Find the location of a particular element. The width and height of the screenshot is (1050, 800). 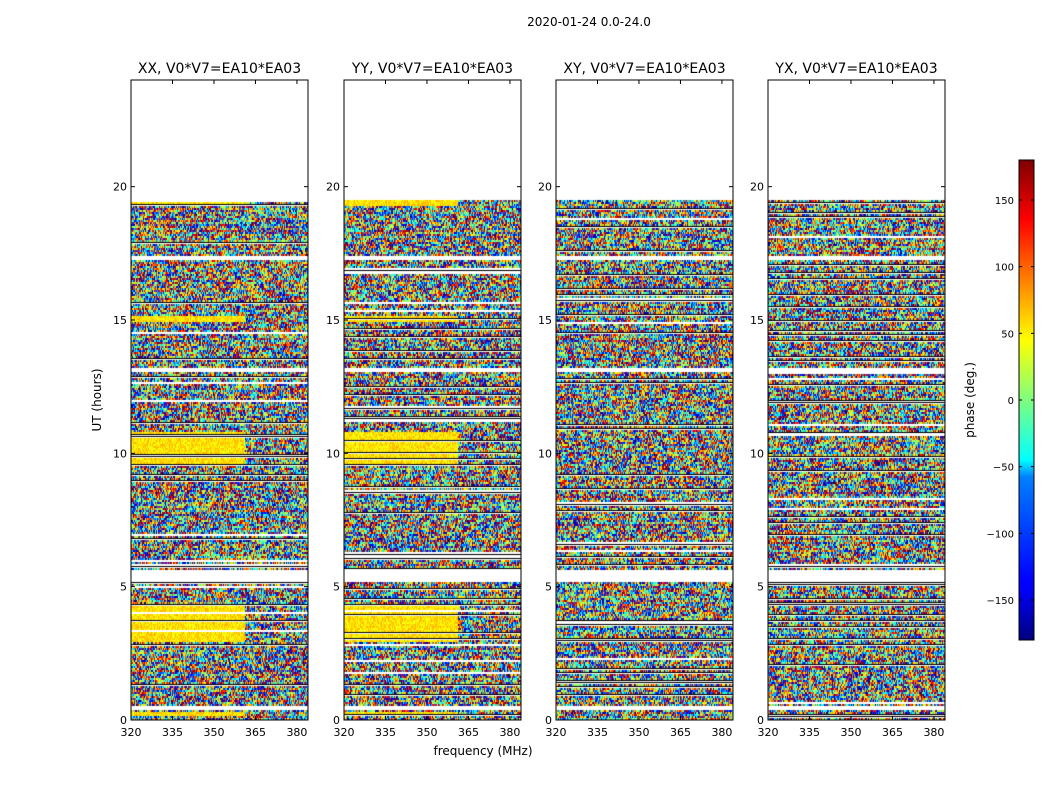

figure-suptitle: 2020-01-24 0.0-24.0 is located at coordinates (589, 22).